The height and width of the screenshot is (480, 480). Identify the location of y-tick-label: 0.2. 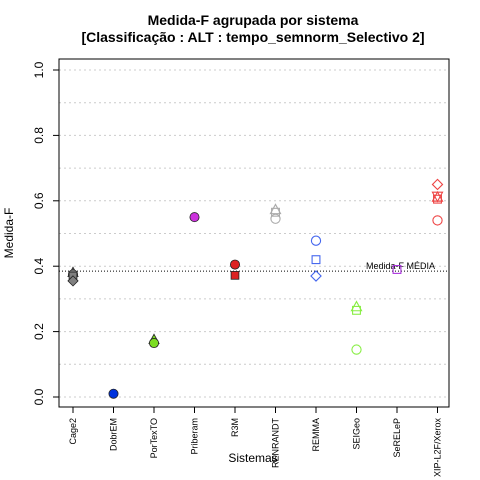
(39, 331).